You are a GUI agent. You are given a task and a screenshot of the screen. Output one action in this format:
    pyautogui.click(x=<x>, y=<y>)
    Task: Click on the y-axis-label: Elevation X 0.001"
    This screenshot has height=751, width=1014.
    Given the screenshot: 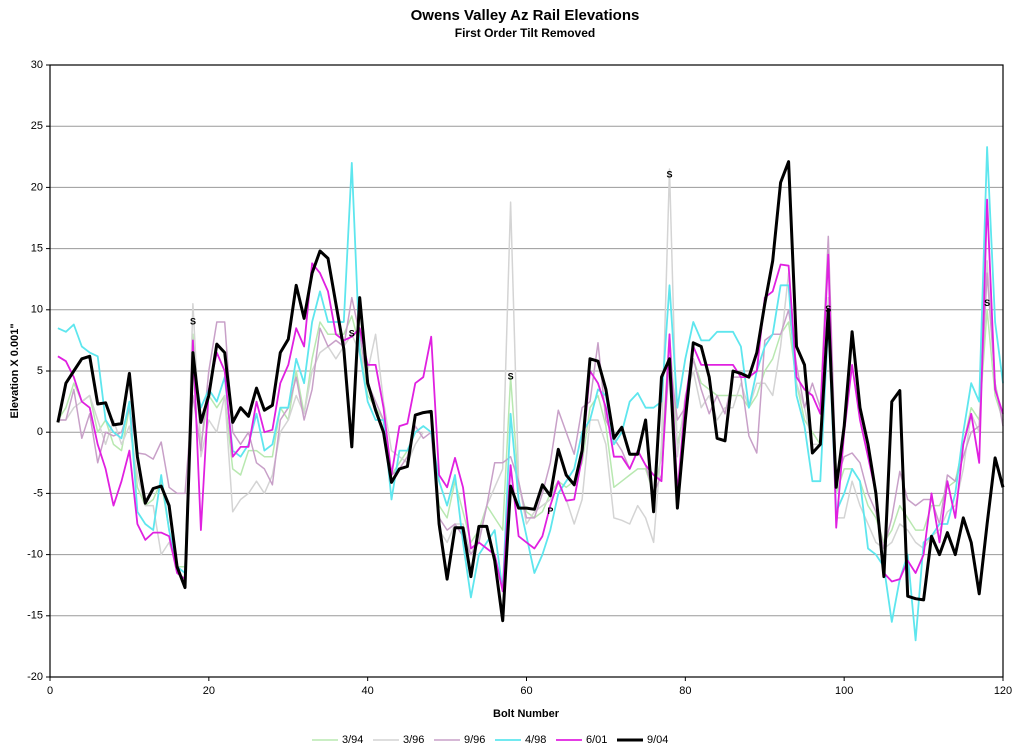 What is the action you would take?
    pyautogui.click(x=15, y=370)
    